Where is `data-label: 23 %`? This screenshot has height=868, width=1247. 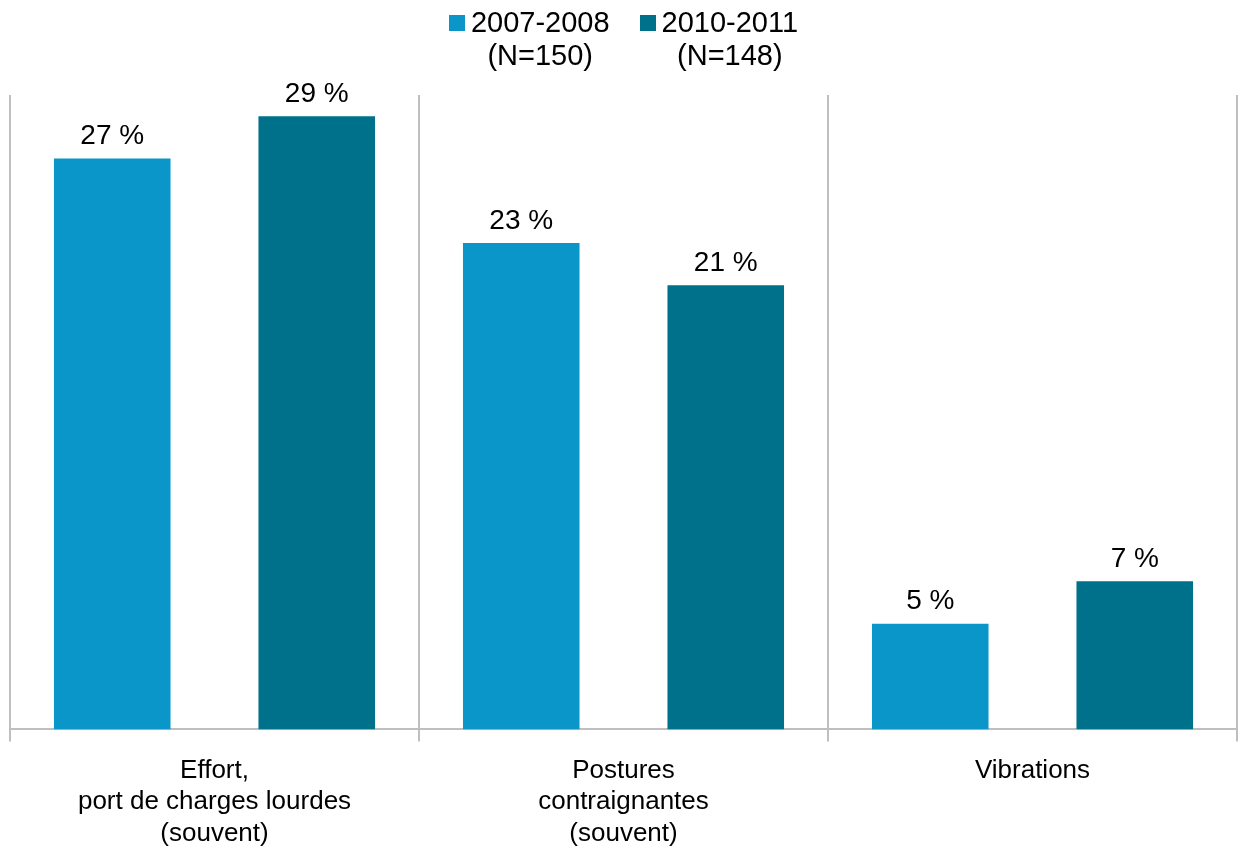
data-label: 23 % is located at coordinates (521, 219).